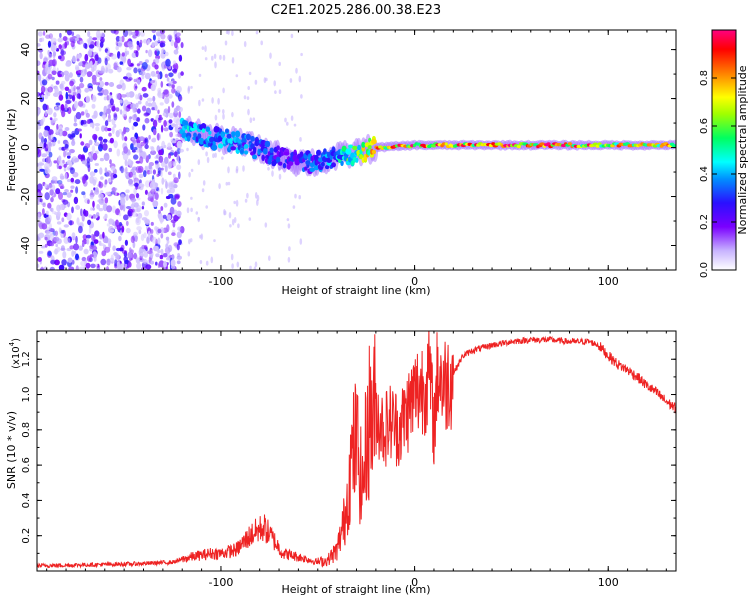 This screenshot has width=750, height=600. What do you see at coordinates (25, 99) in the screenshot?
I see `y-tick-label: 20` at bounding box center [25, 99].